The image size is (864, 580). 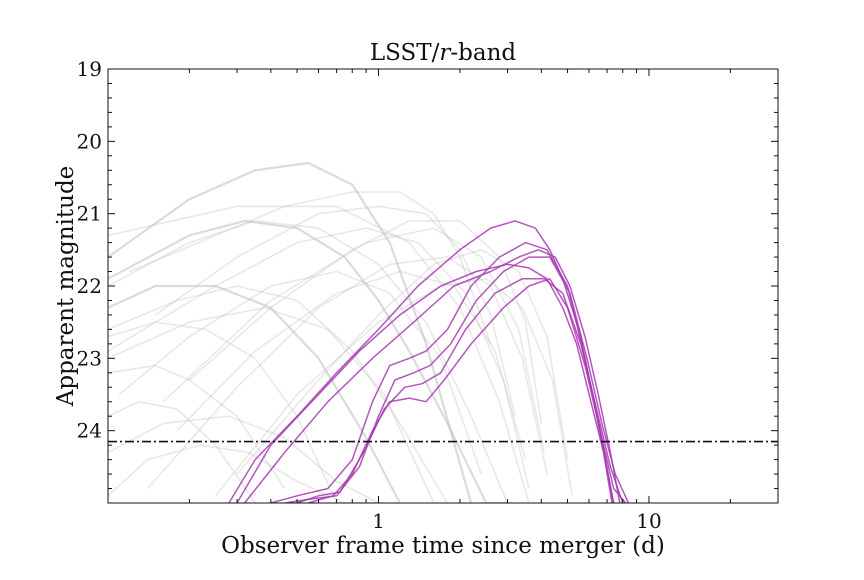 I want to click on y-axis-label: Apparent magnitude, so click(x=66, y=287).